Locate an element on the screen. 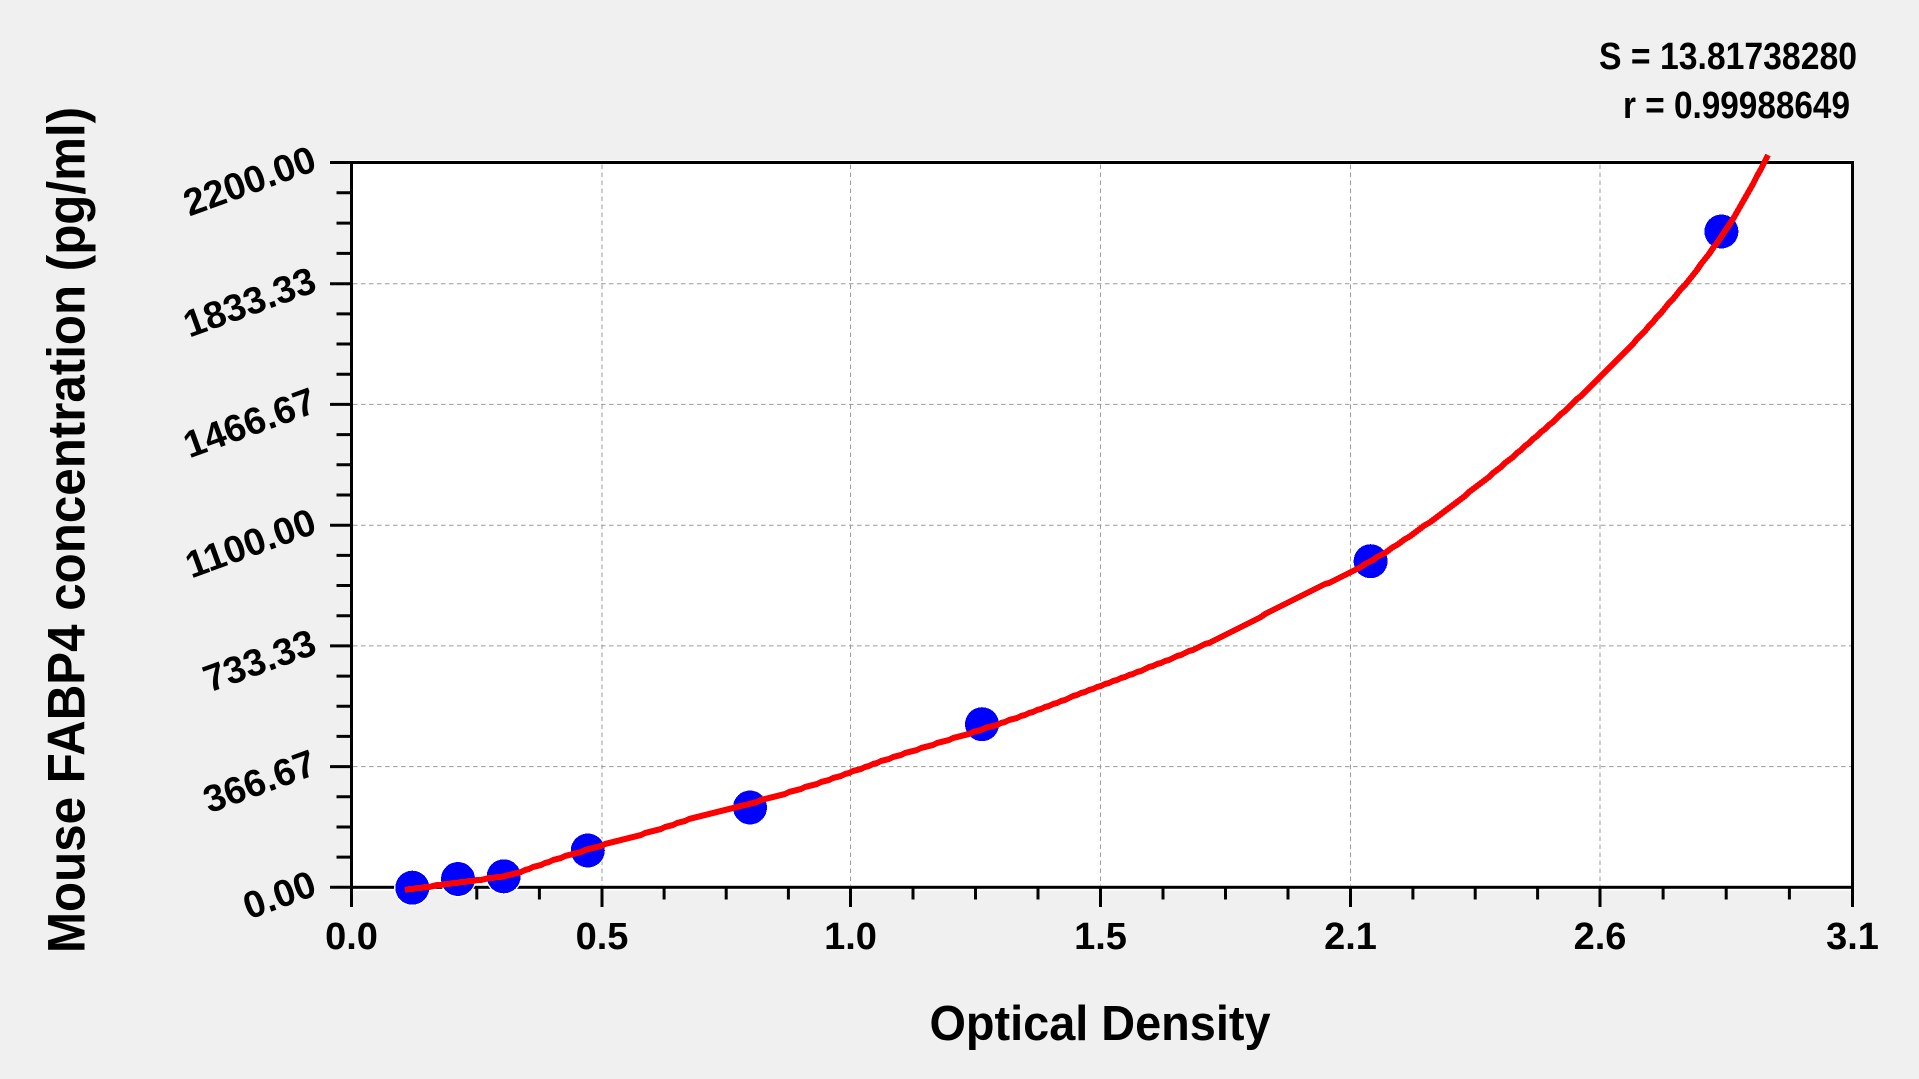 The width and height of the screenshot is (1919, 1079). svg-text:Mouse FABP4 concentration (pg/: Mouse FABP4 concentration (pg/ml) is located at coordinates (67, 530).